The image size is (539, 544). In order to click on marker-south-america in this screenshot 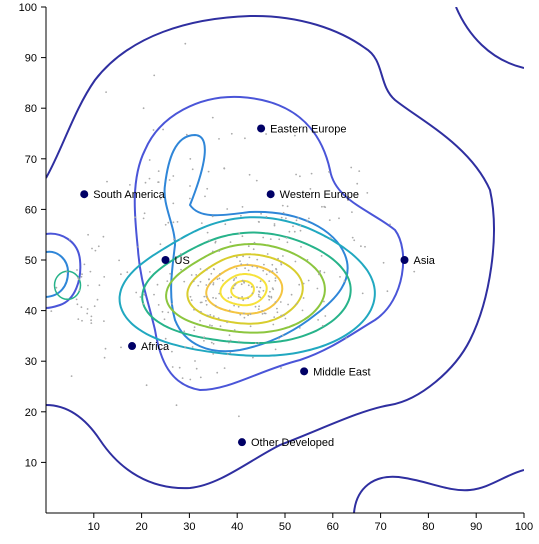, I will do `click(84, 194)`.